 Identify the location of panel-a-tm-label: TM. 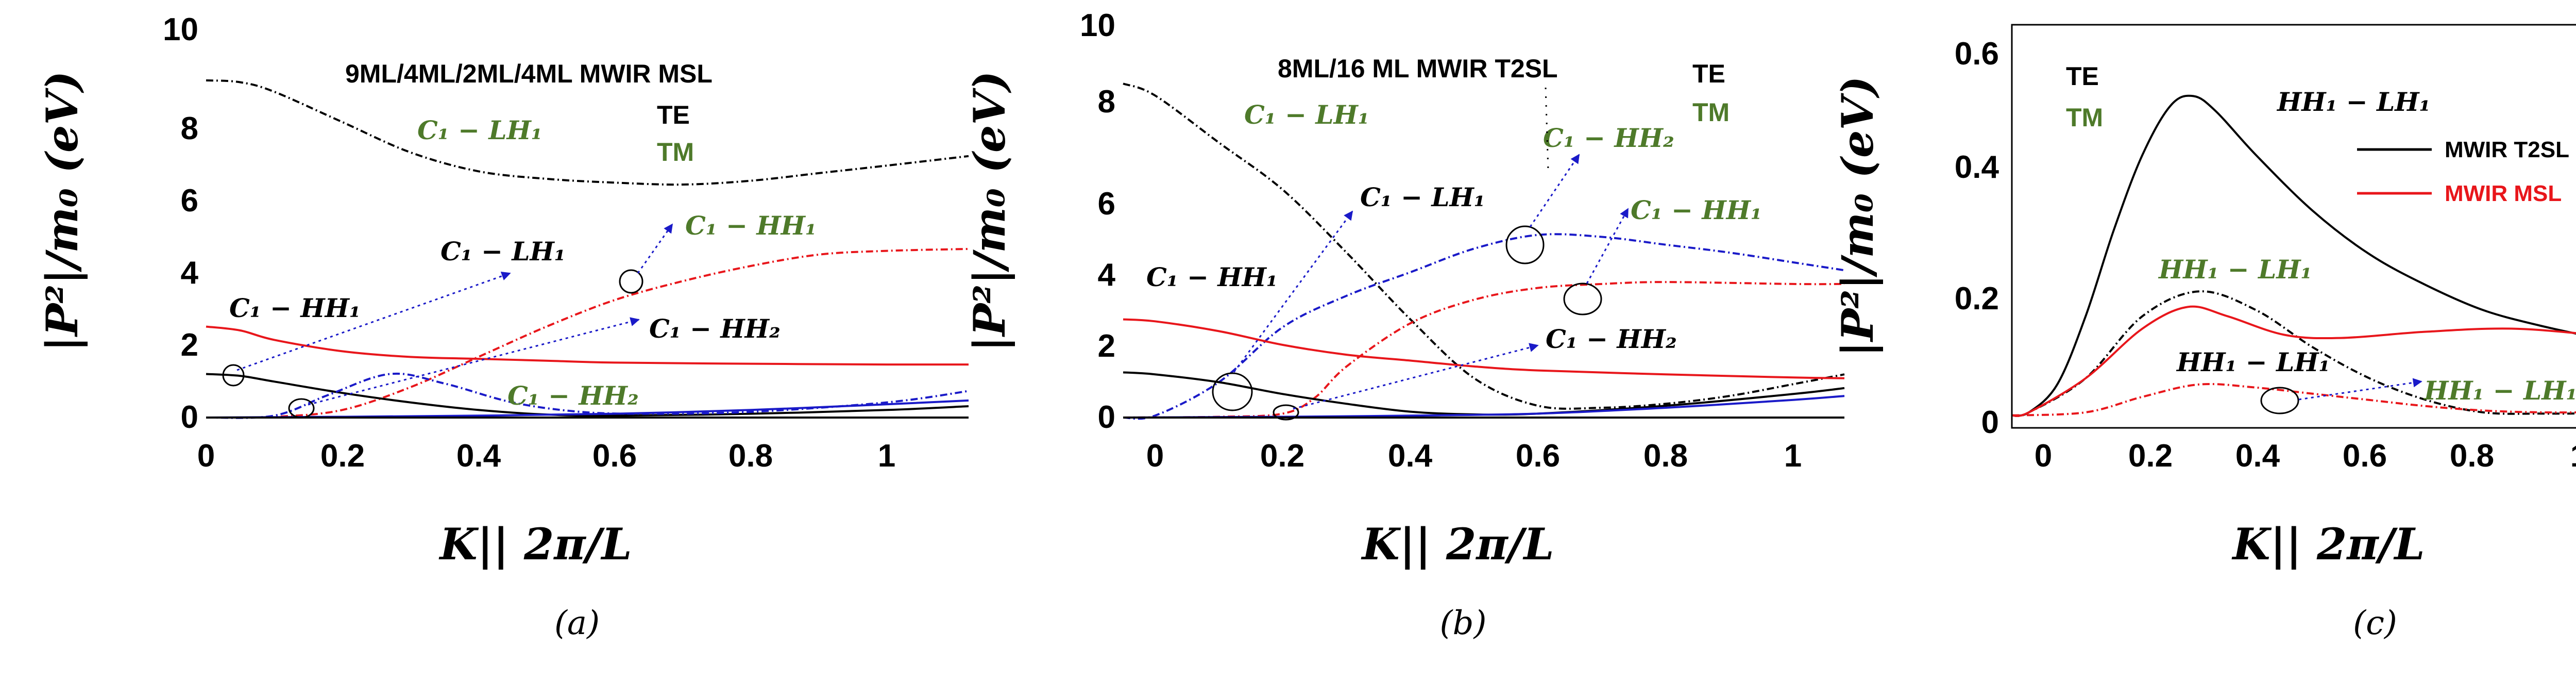
(676, 152).